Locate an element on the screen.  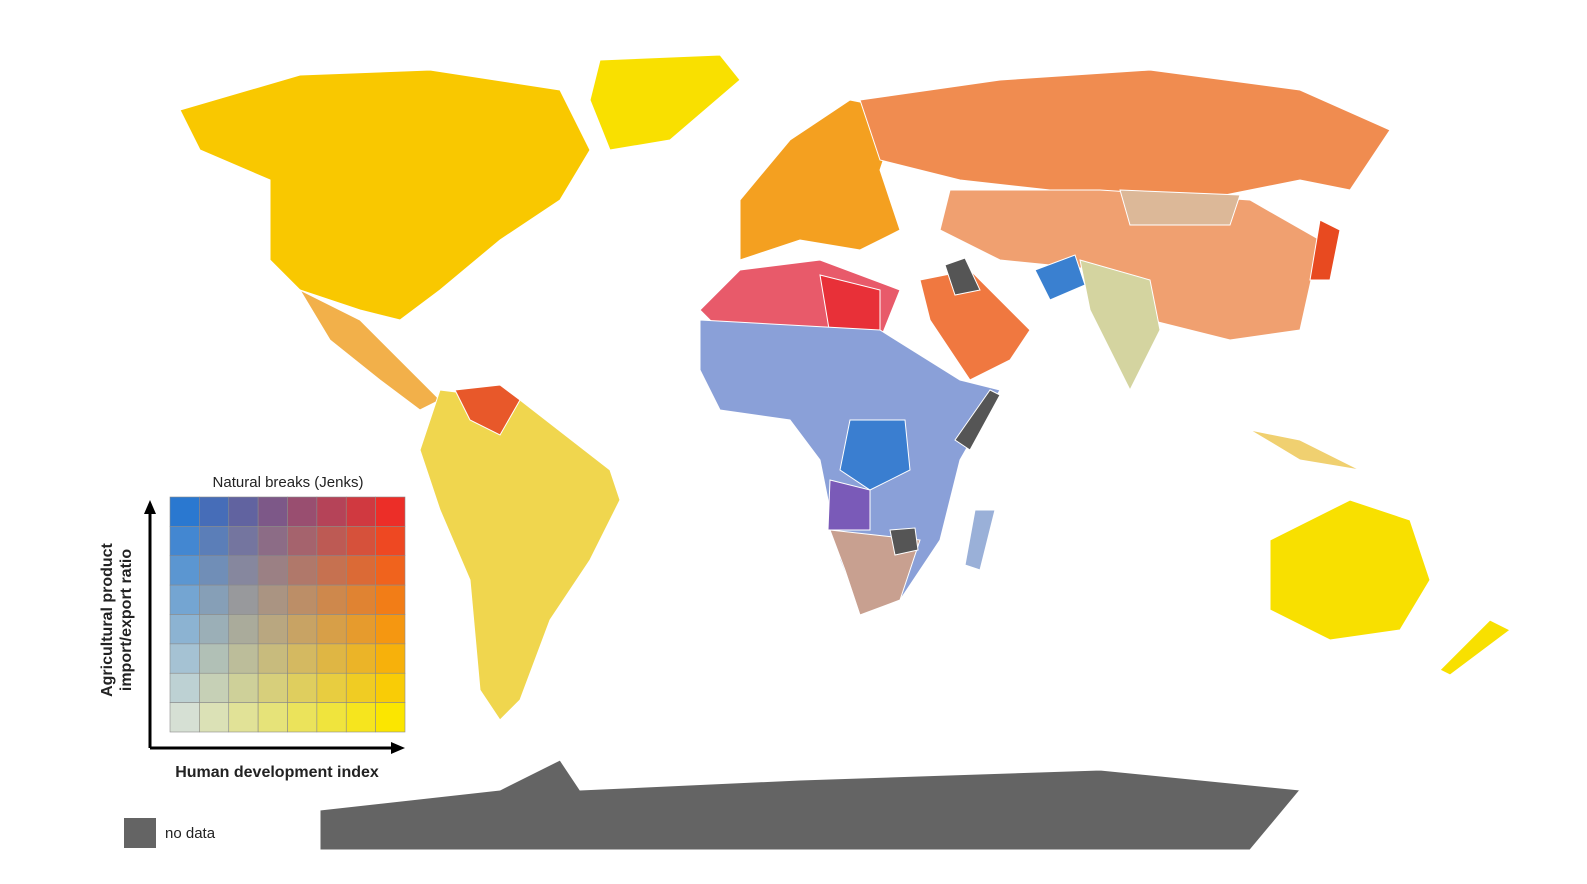
japan is located at coordinates (1325, 250).